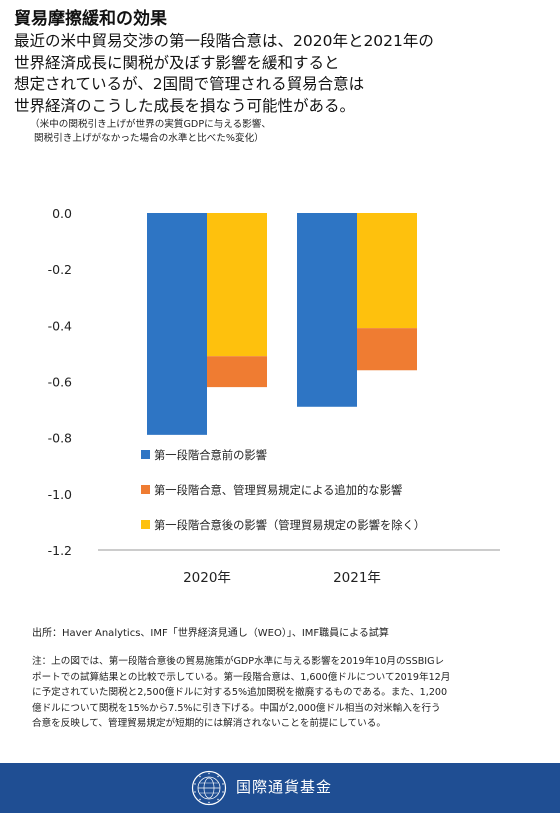 The image size is (560, 813). What do you see at coordinates (60, 494) in the screenshot?
I see `y-tick-label: -1.0` at bounding box center [60, 494].